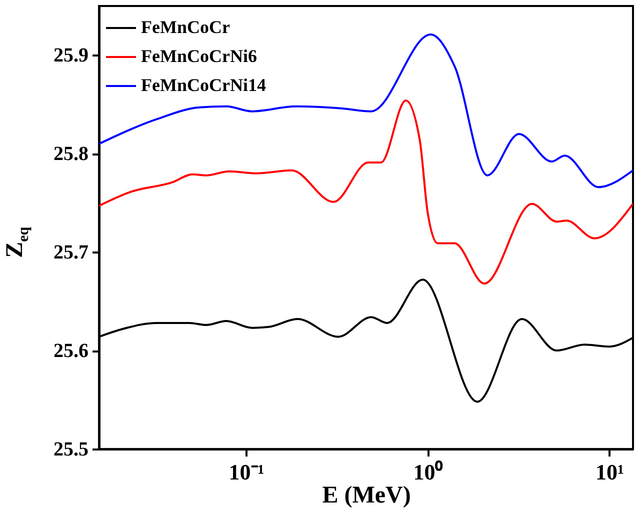 This screenshot has width=637, height=522. Describe the element at coordinates (199, 56) in the screenshot. I see `legend-label: FeMnCoCrNi6` at that location.